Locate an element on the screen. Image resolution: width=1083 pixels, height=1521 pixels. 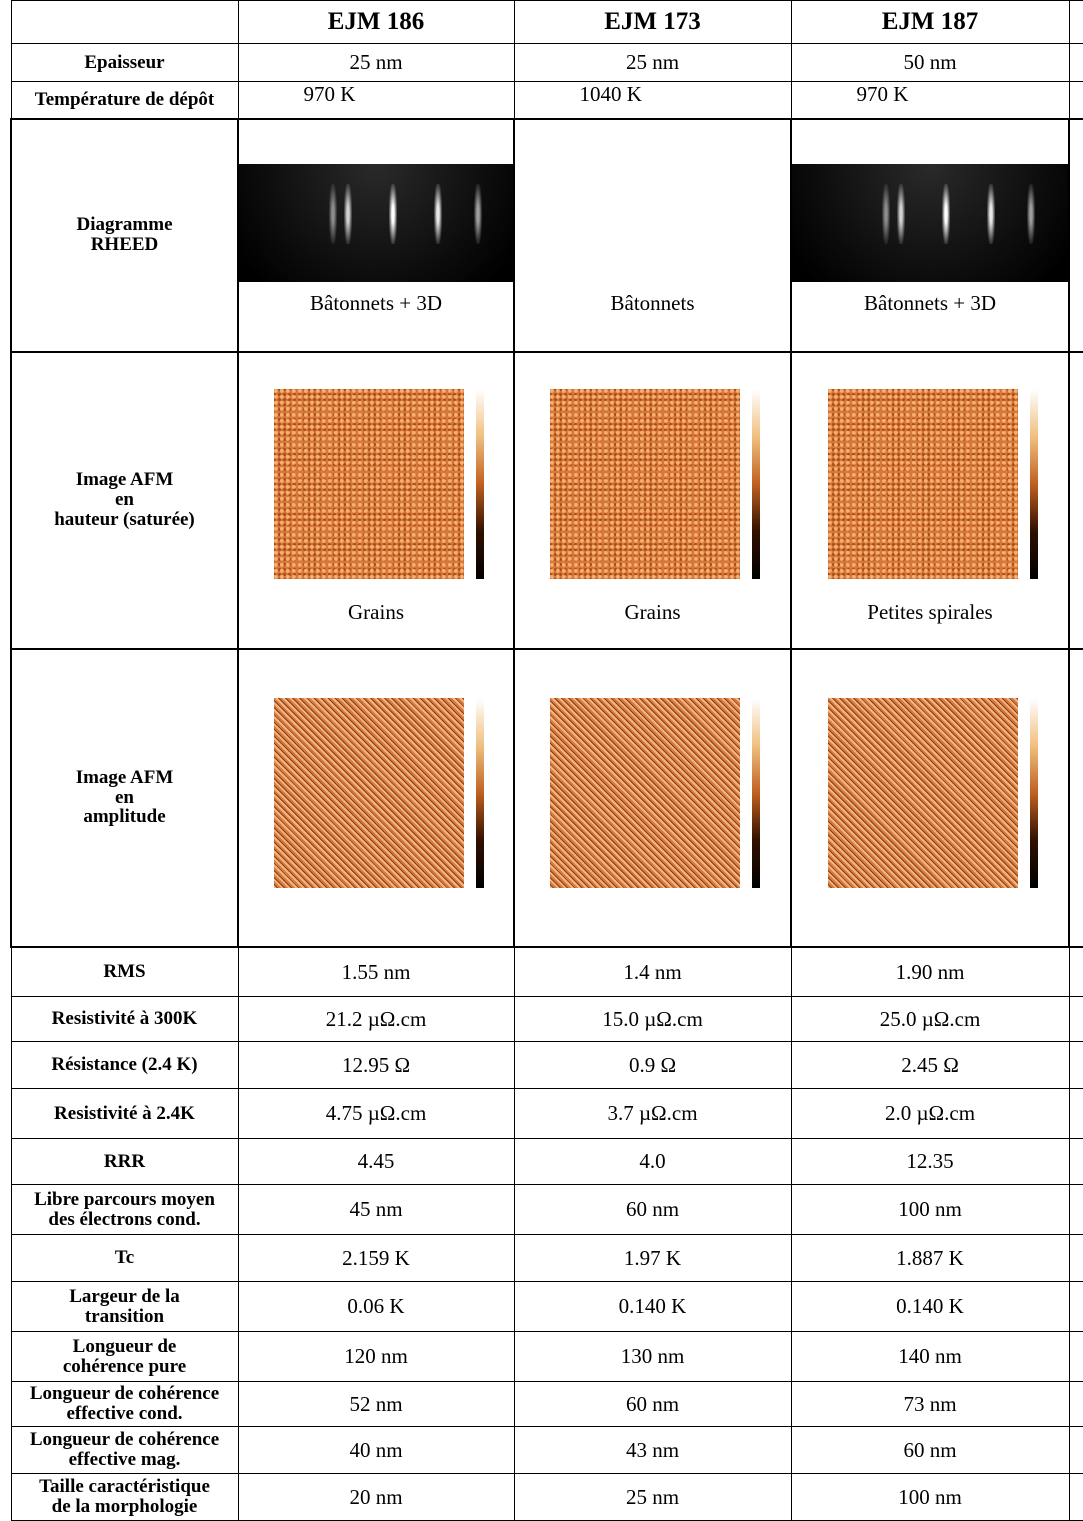
cell: 1.97 K is located at coordinates (652, 1258).